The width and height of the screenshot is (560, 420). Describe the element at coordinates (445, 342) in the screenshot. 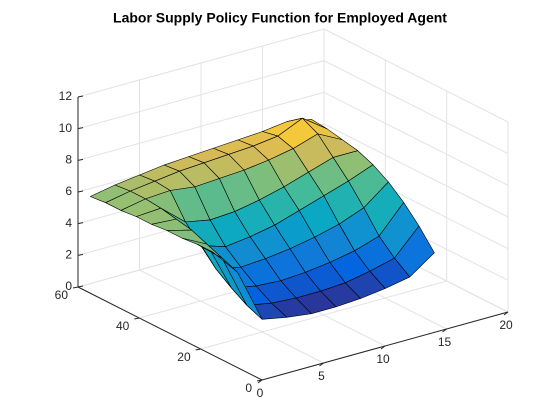

I see `x-tick-label: 15` at that location.